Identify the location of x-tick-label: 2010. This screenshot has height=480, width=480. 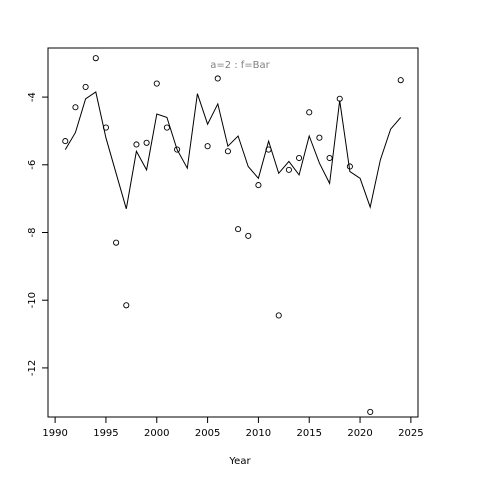
(258, 433).